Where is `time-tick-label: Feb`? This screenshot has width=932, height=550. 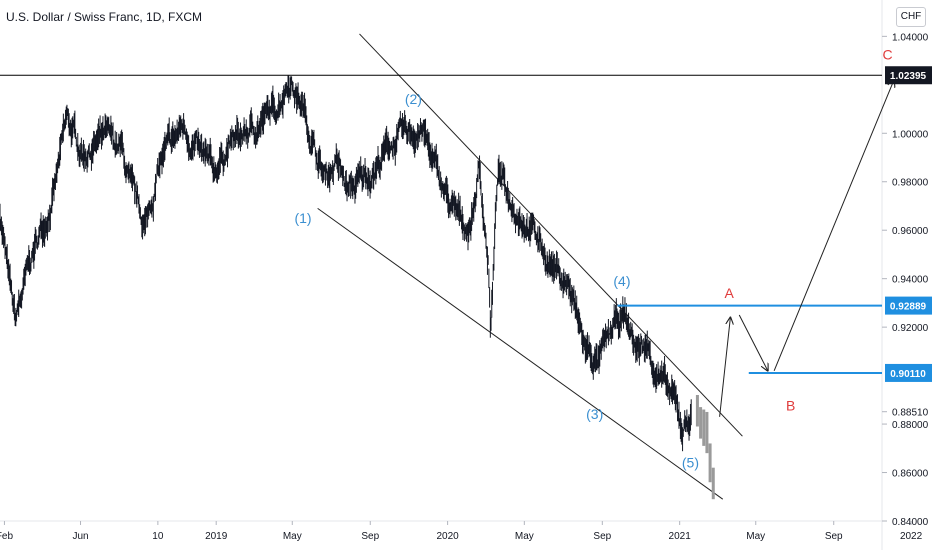 time-tick-label: Feb is located at coordinates (6, 536).